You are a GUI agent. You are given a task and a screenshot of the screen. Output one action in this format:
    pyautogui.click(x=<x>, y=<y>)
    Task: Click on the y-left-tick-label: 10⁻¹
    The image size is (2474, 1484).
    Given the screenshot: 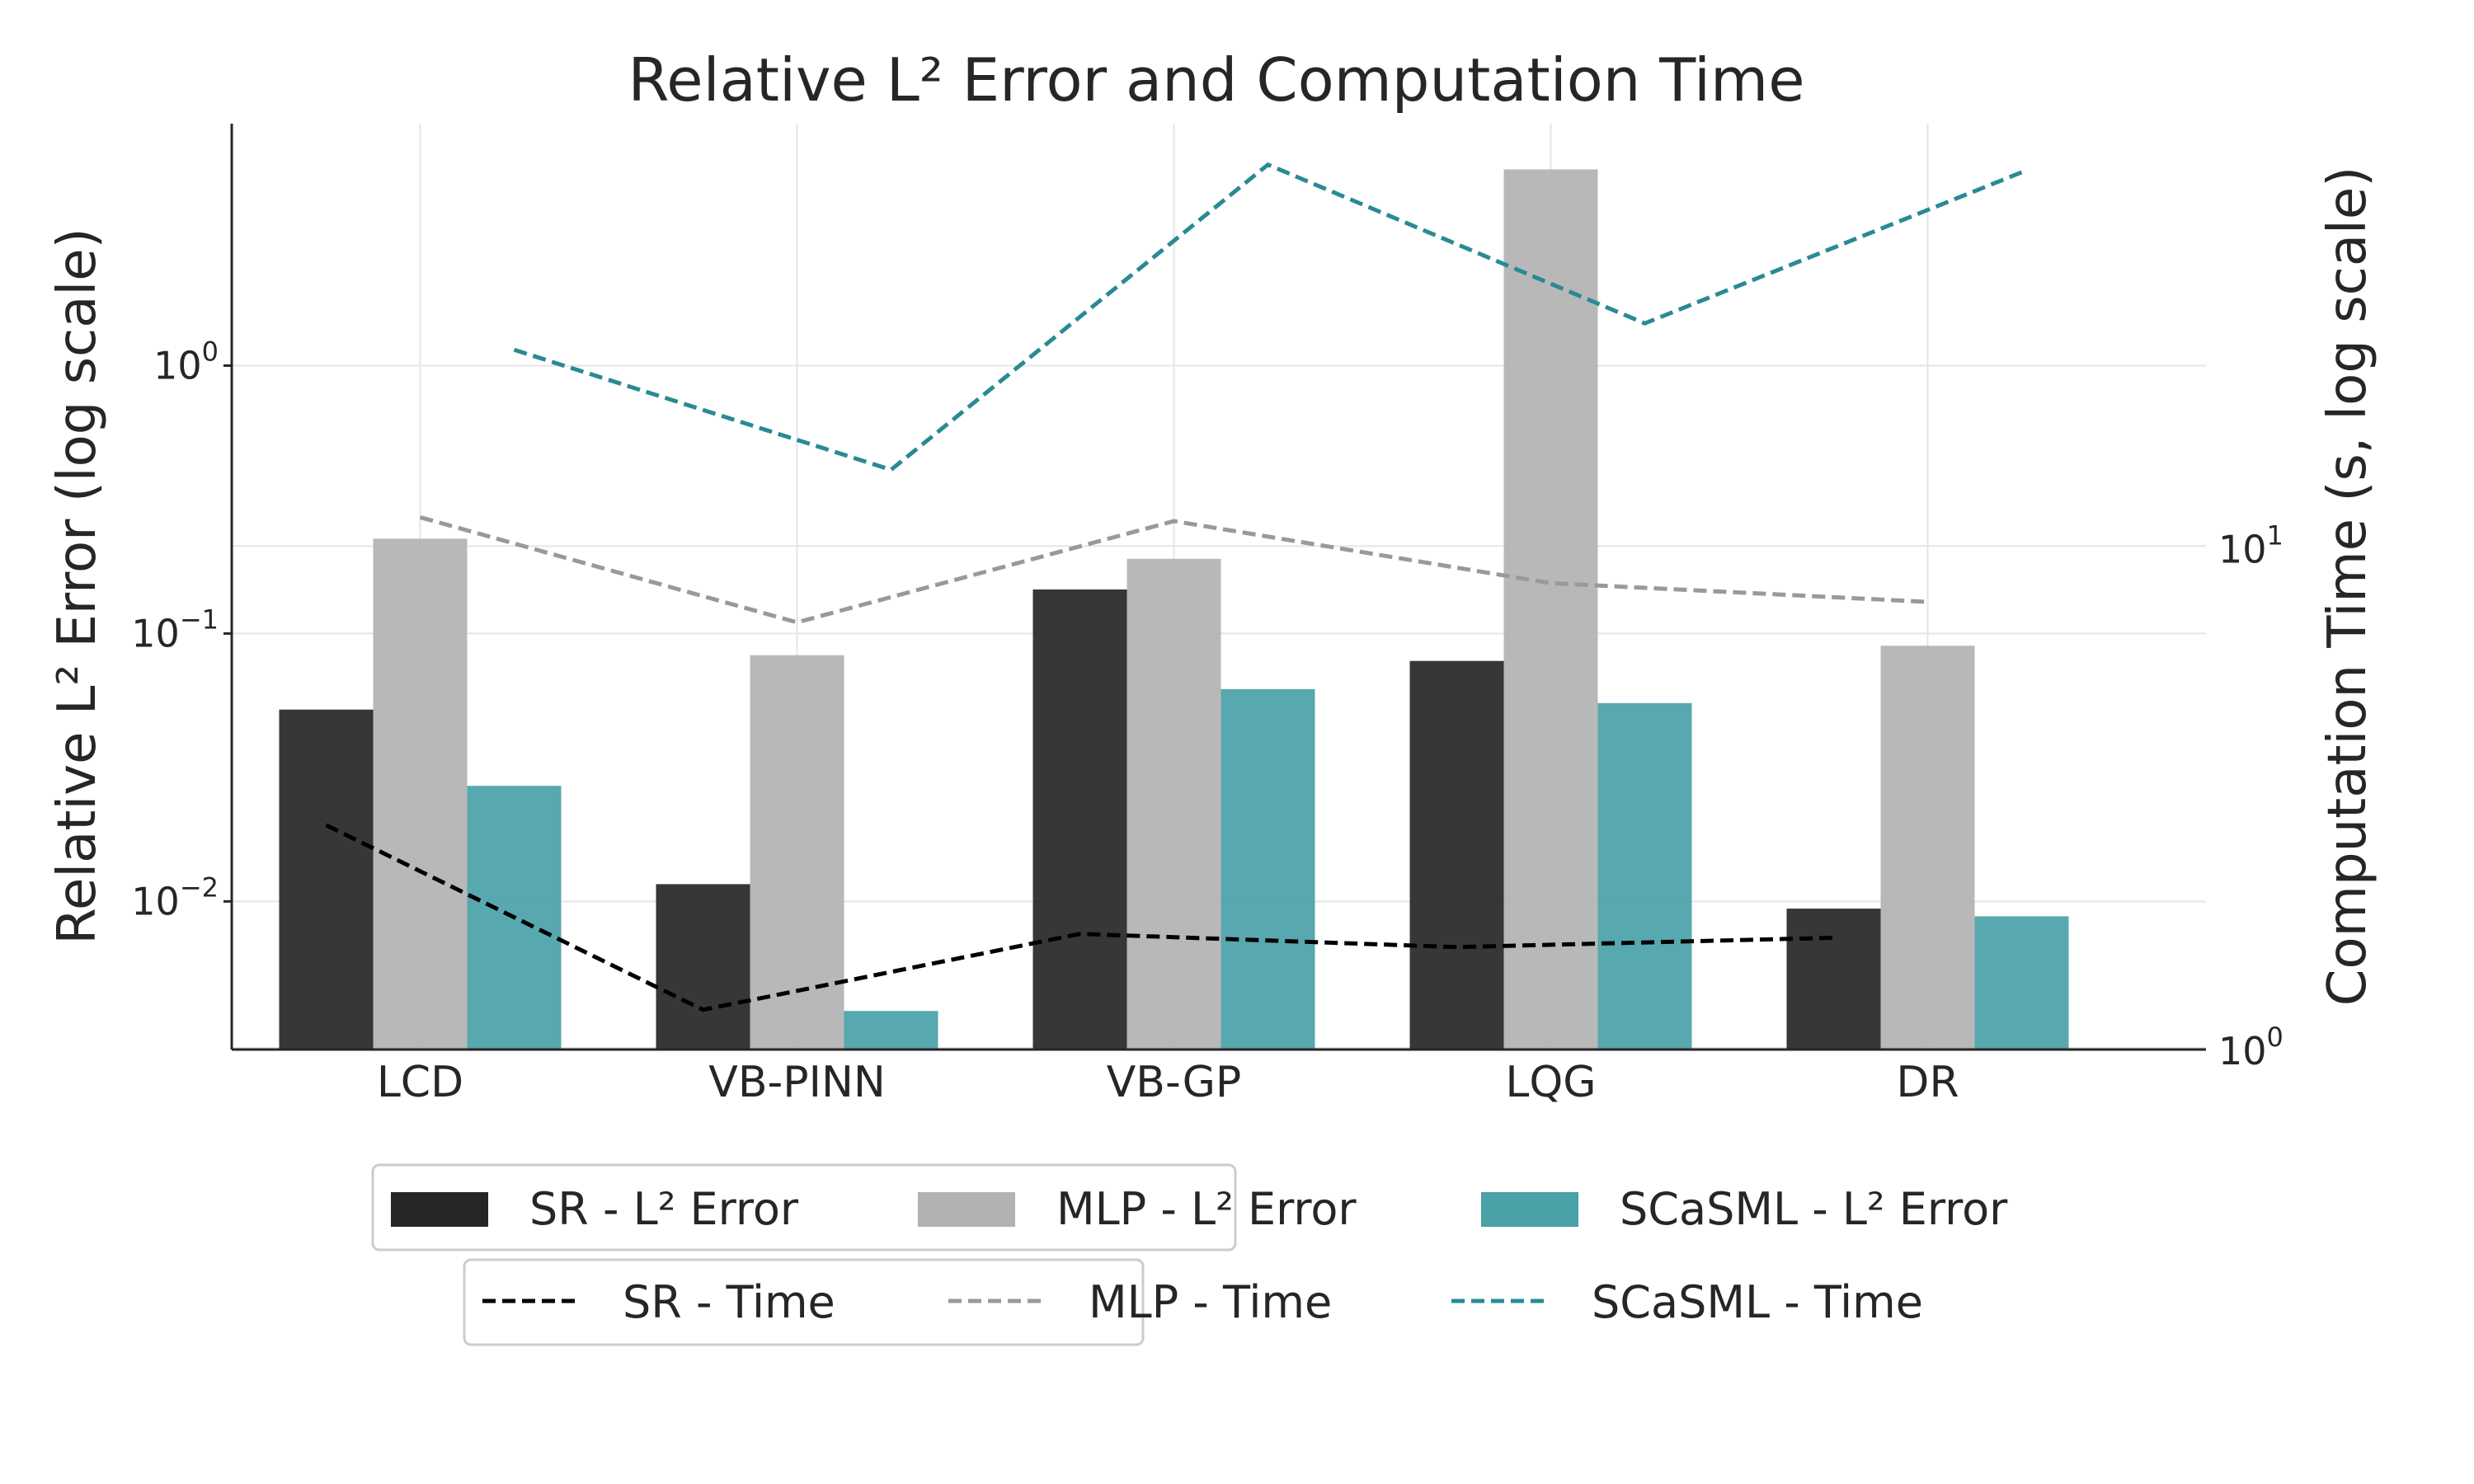 What is the action you would take?
    pyautogui.click(x=175, y=629)
    